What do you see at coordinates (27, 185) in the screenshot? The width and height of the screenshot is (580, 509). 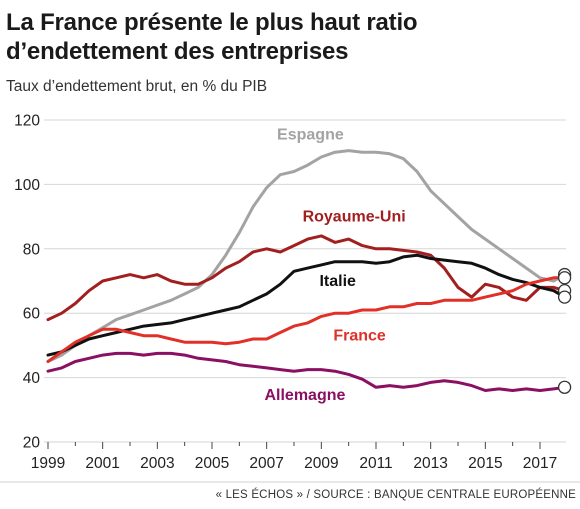 I see `y-tick-label: 100` at bounding box center [27, 185].